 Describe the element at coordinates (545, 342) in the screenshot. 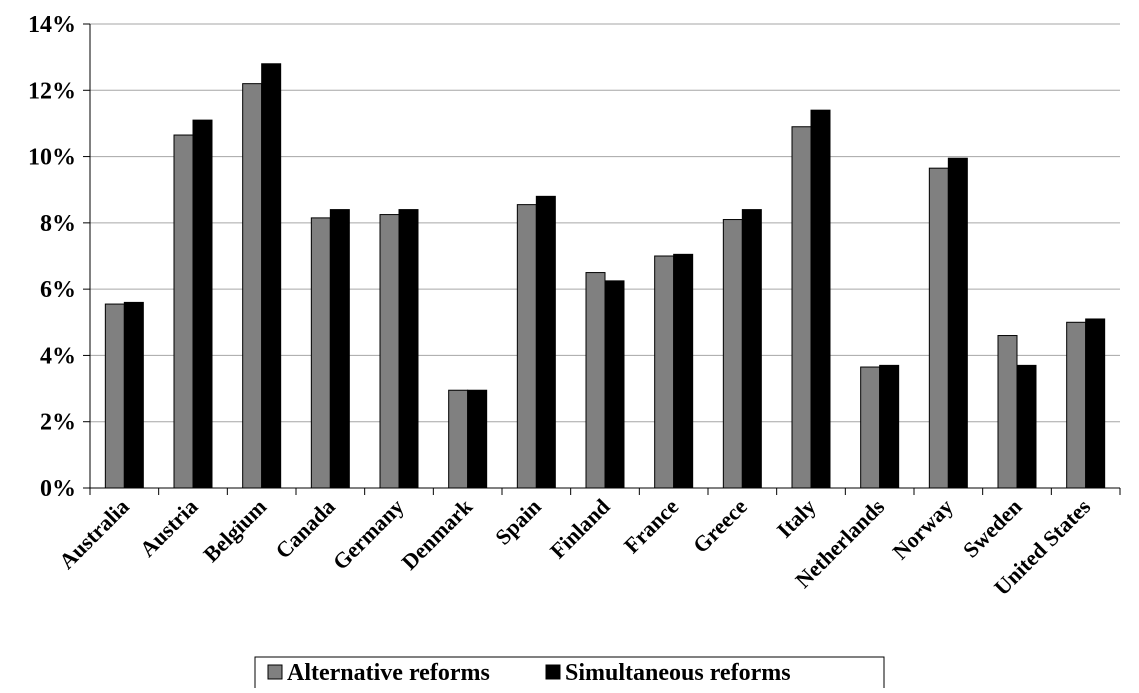

I see `bar-simultaneous-spain` at that location.